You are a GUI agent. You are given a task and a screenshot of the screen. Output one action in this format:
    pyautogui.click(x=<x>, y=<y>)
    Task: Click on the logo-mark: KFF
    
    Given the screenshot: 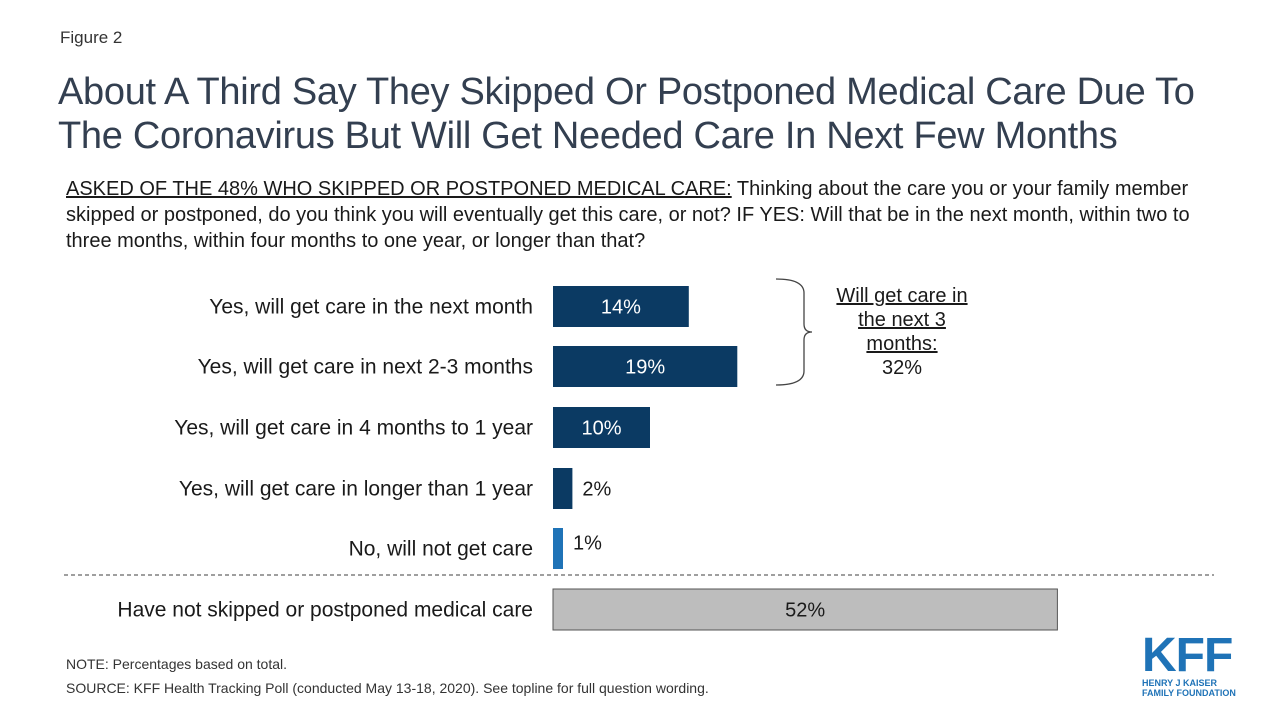 What is the action you would take?
    pyautogui.click(x=1187, y=655)
    